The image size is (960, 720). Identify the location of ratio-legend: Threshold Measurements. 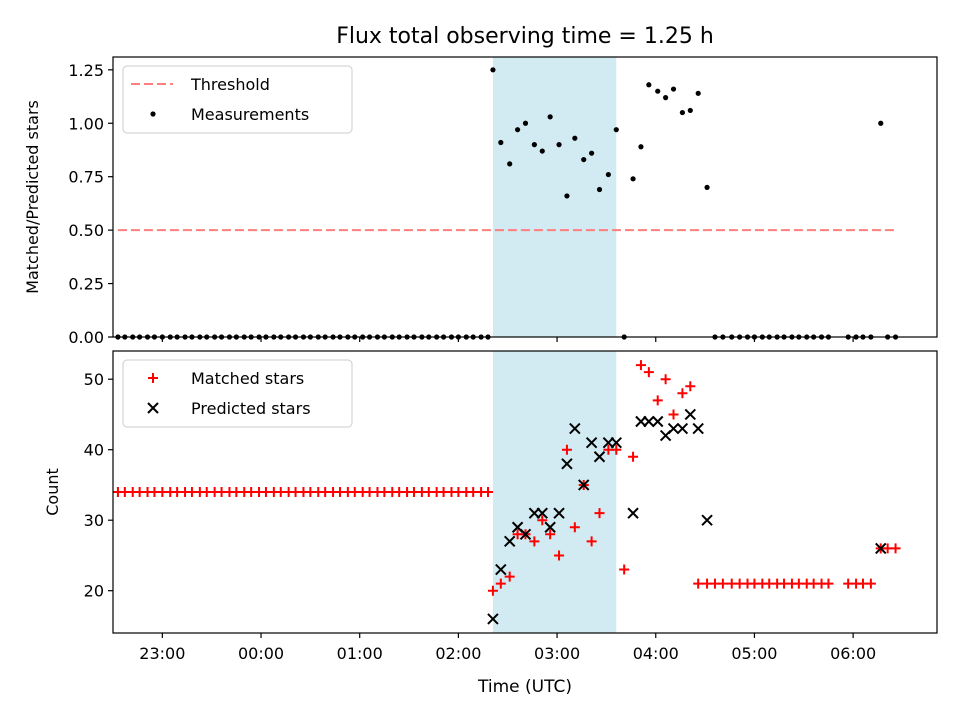
(237, 99).